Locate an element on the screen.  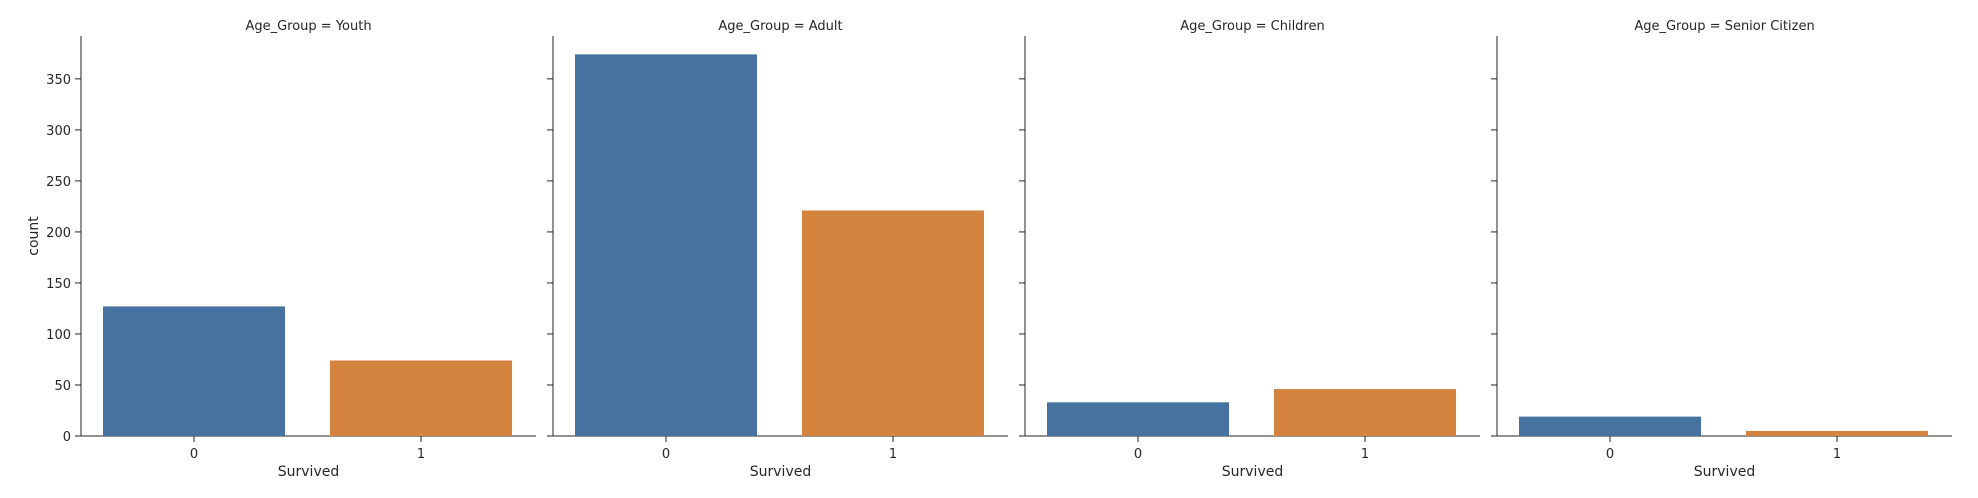
y-tick-label: 150 is located at coordinates (58, 284).